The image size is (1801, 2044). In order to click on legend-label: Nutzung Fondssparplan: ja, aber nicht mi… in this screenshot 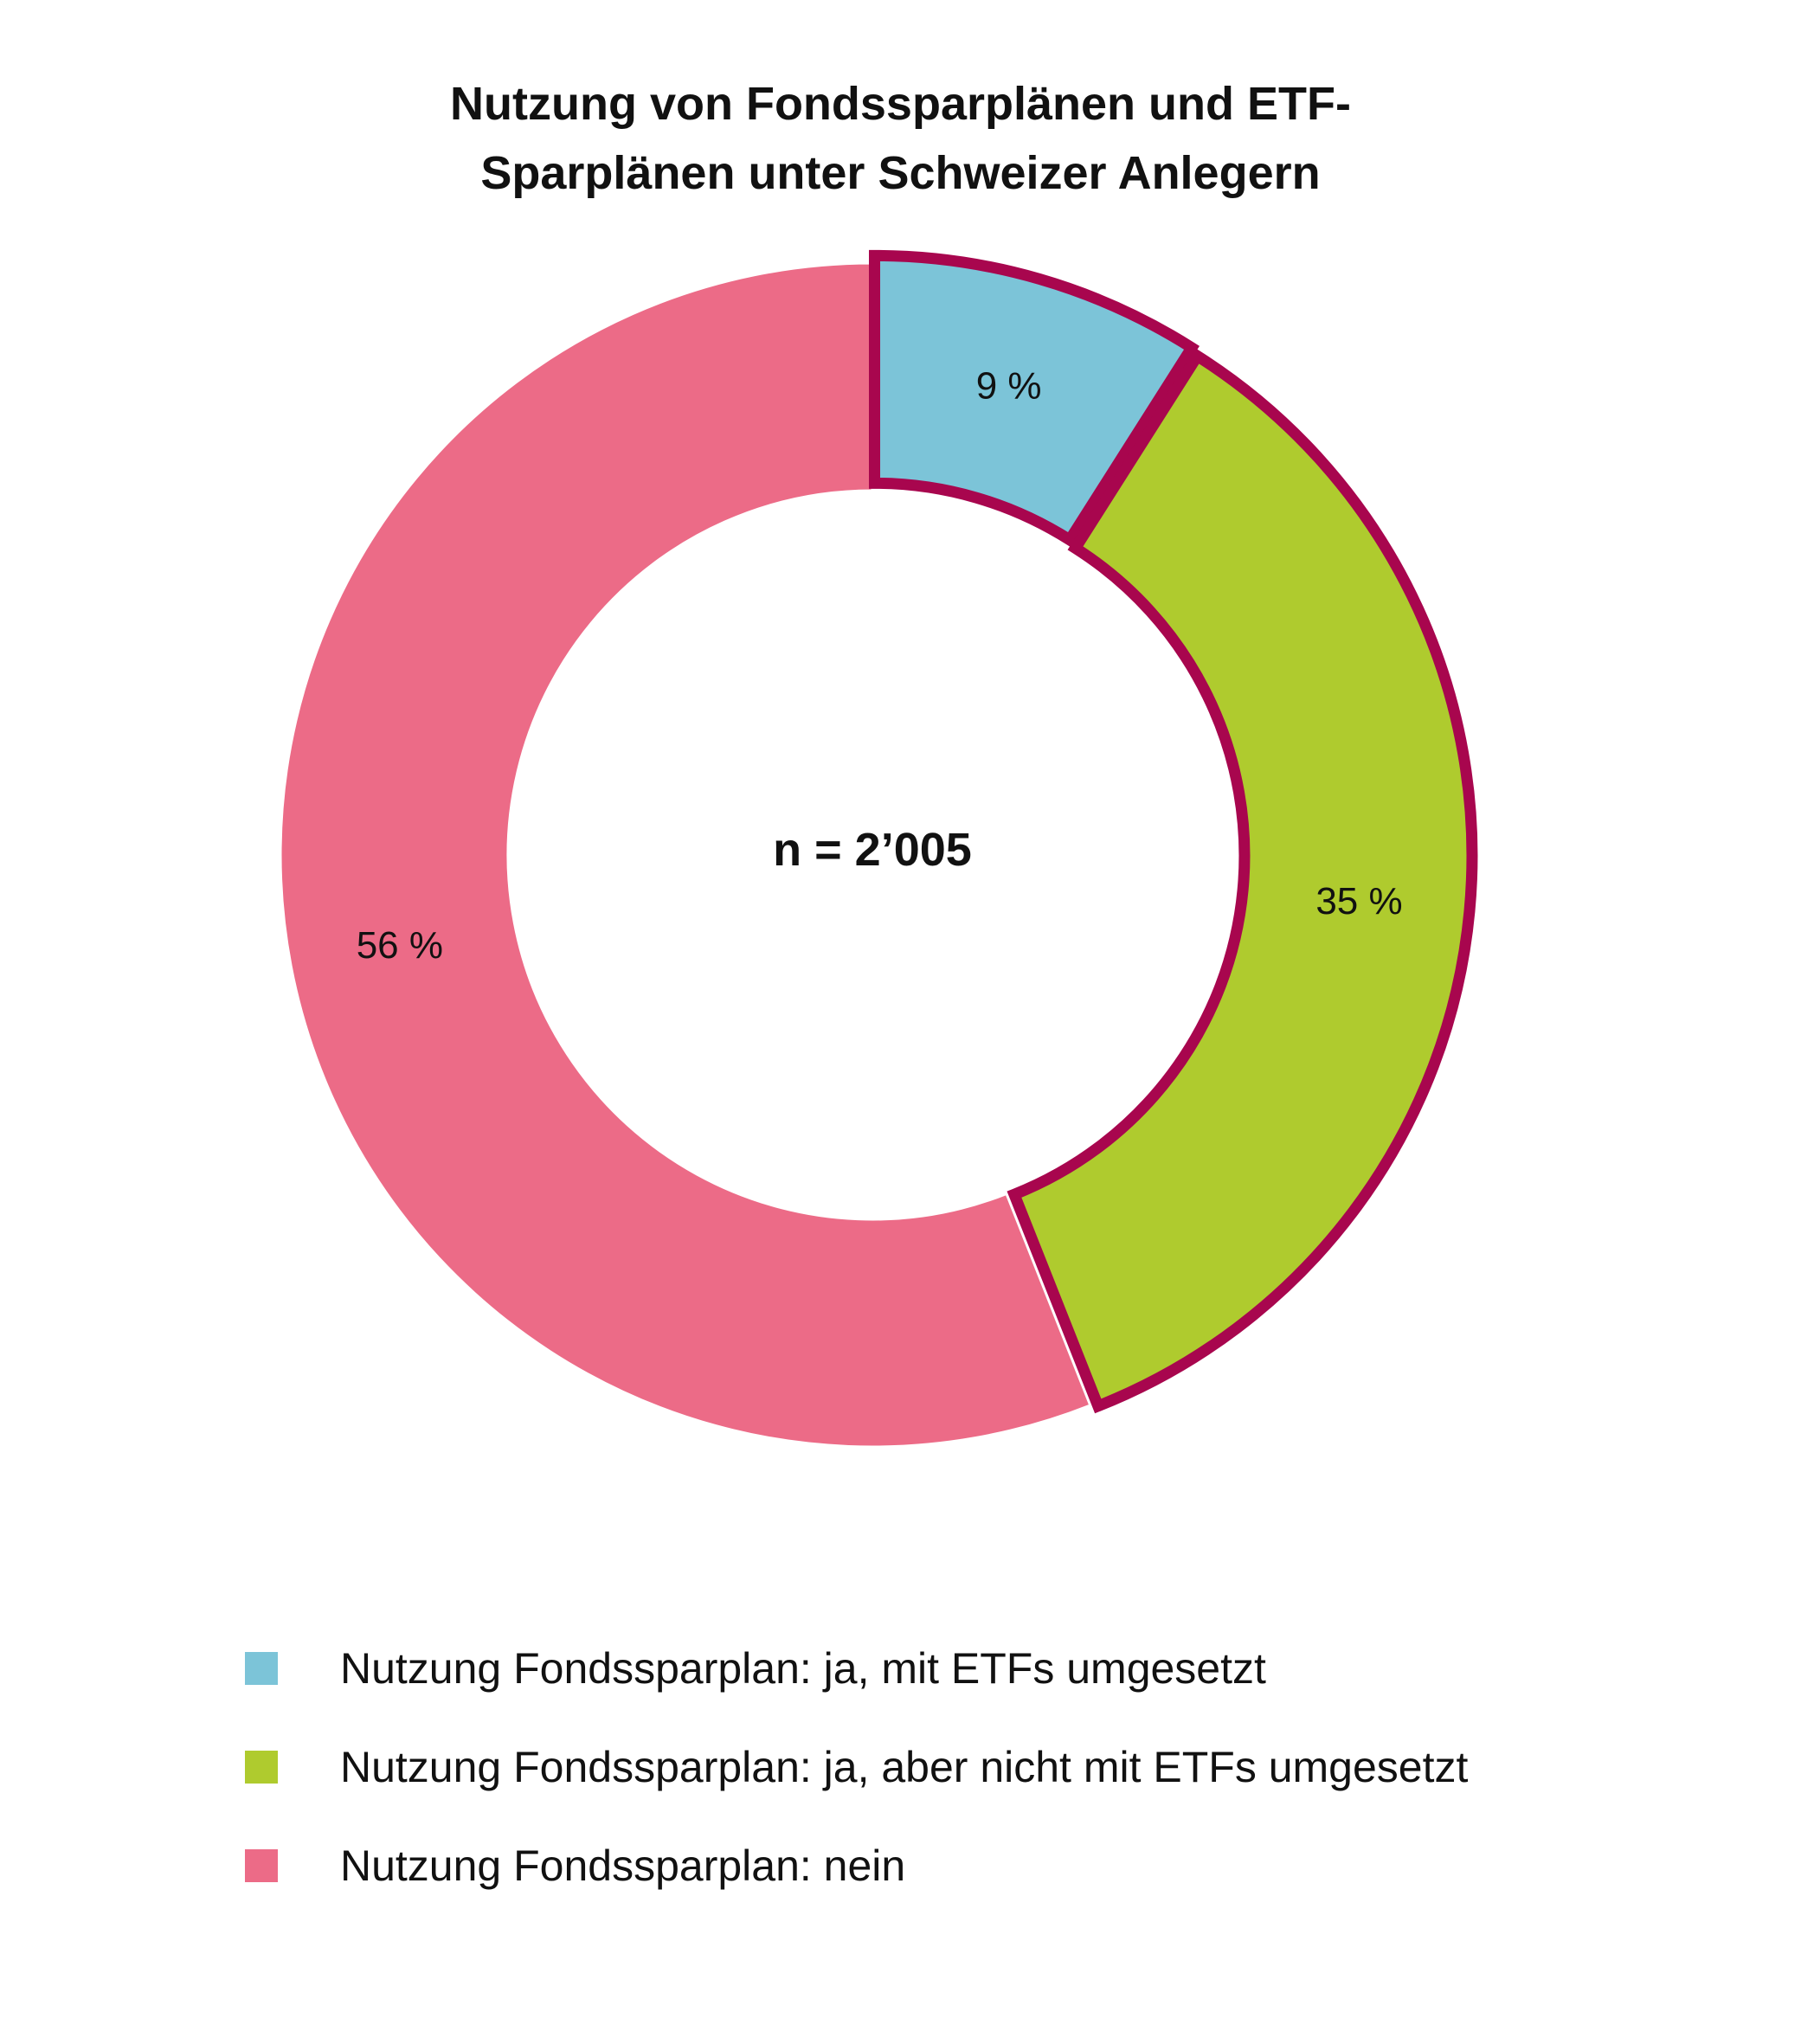, I will do `click(905, 1767)`.